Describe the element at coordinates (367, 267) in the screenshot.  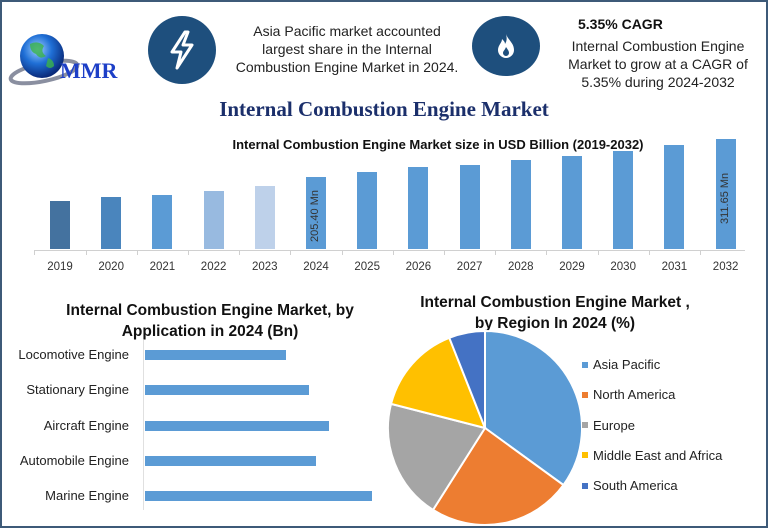
I see `x-tick-label: 2025` at that location.